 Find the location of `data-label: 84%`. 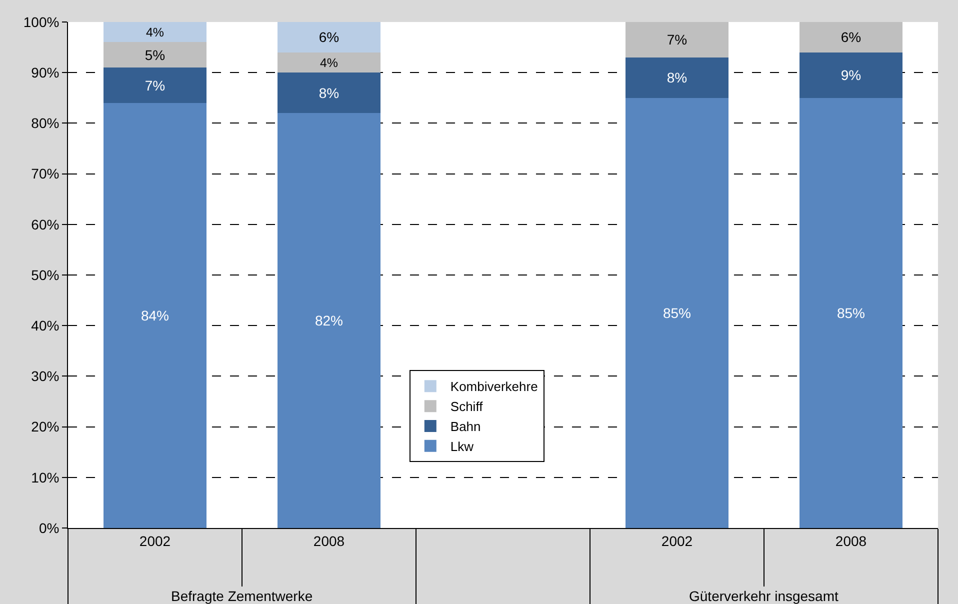

data-label: 84% is located at coordinates (155, 315).